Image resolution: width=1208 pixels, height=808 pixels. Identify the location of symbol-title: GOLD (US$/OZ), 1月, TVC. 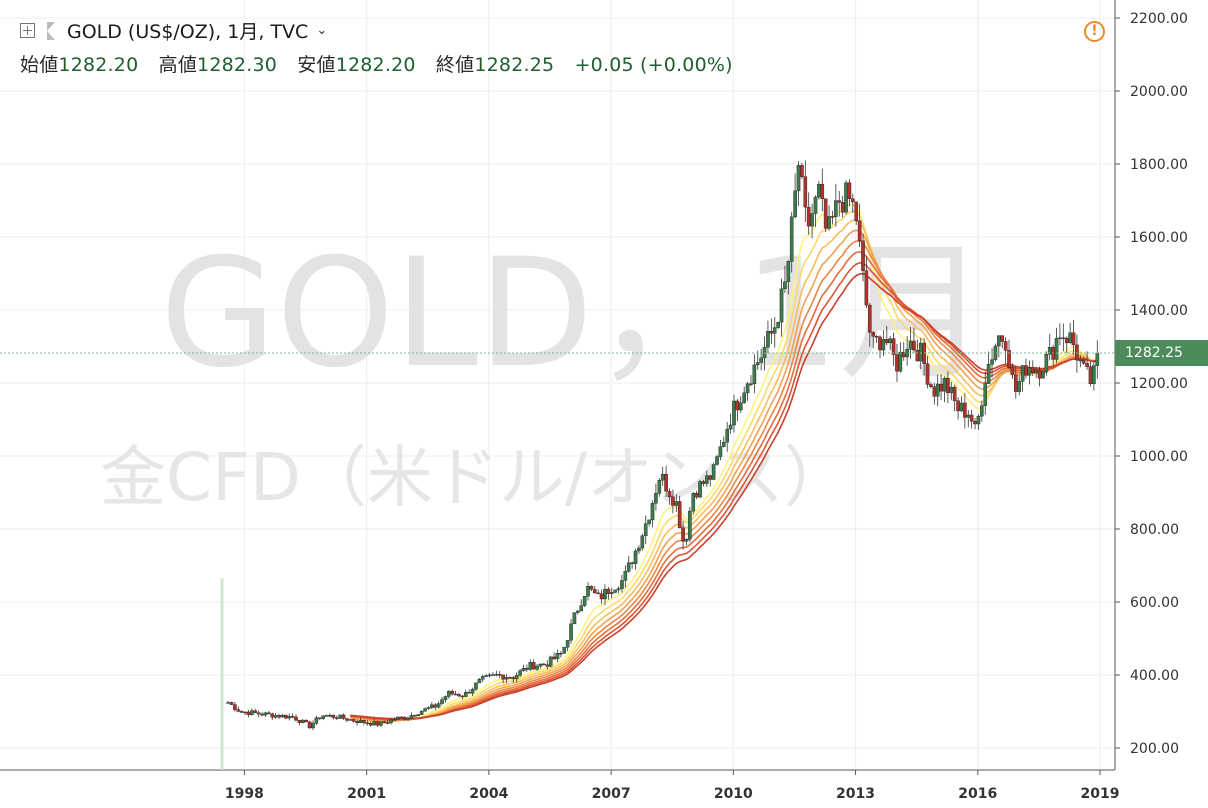
(188, 32).